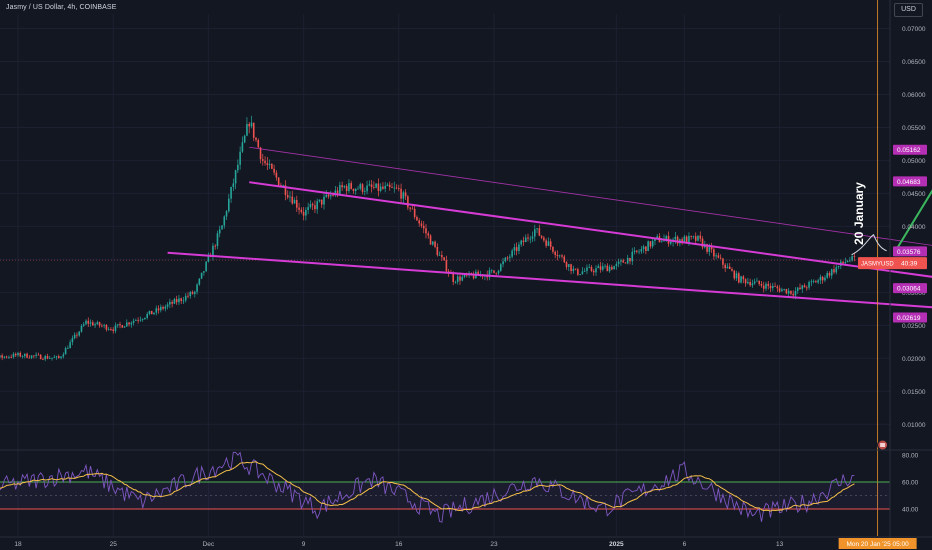  What do you see at coordinates (914, 161) in the screenshot?
I see `price-tick-label: 0.05000` at bounding box center [914, 161].